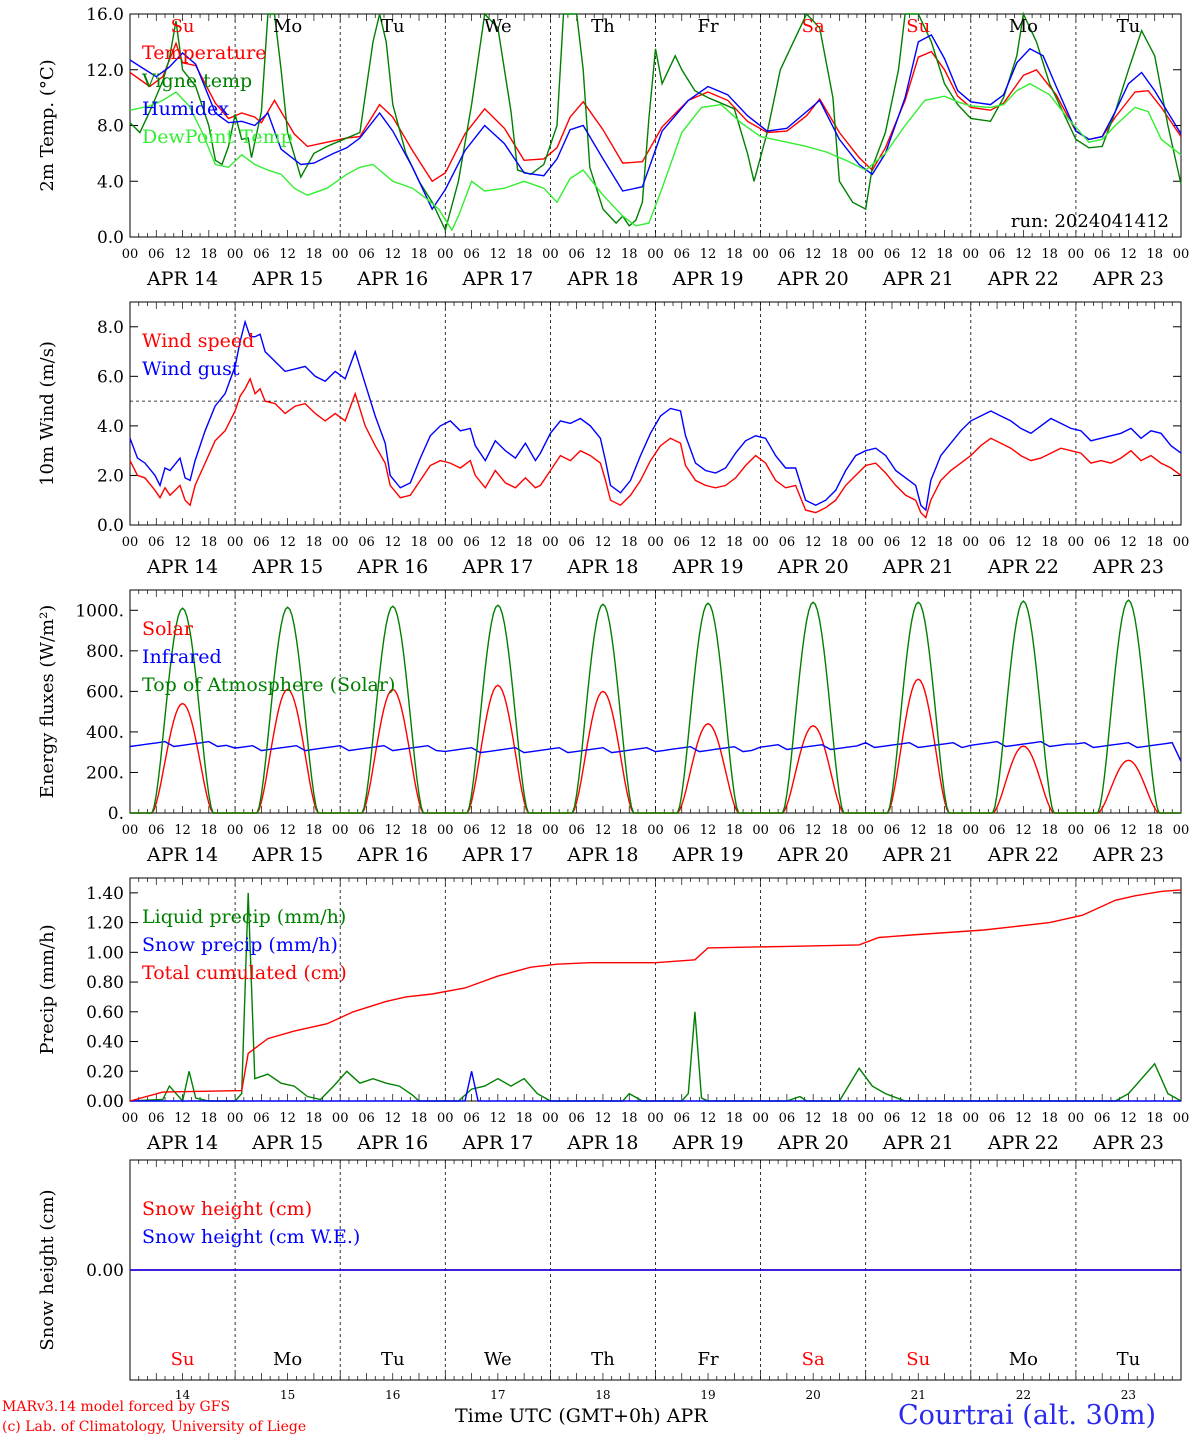 This screenshot has height=1440, width=1194. Describe the element at coordinates (392, 1143) in the screenshot. I see `date-label: APR 16` at that location.